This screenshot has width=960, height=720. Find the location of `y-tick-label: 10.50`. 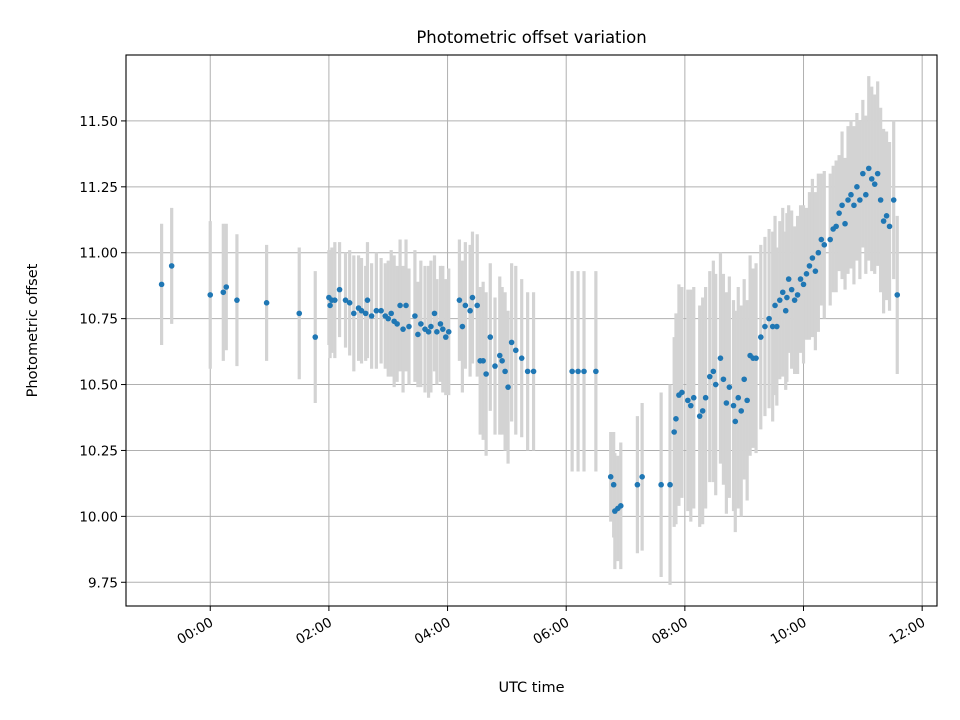

y-tick-label: 10.50 is located at coordinates (98, 386).